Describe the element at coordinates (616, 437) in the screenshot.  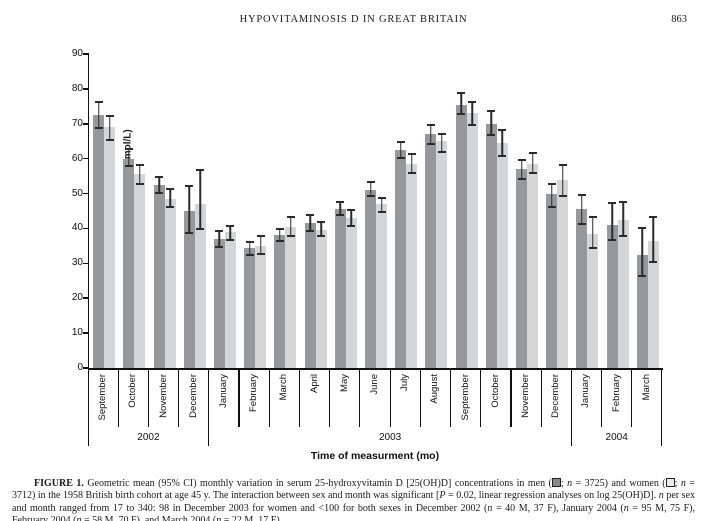
I see `year-label-2004: 2004` at that location.